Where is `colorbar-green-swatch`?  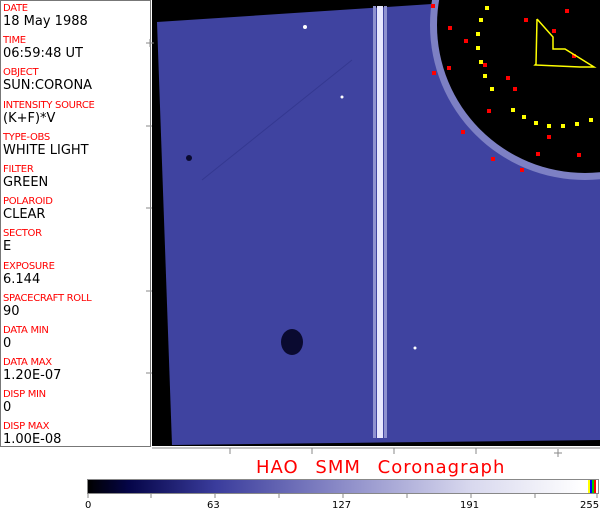
colorbar-green-swatch is located at coordinates (593, 486).